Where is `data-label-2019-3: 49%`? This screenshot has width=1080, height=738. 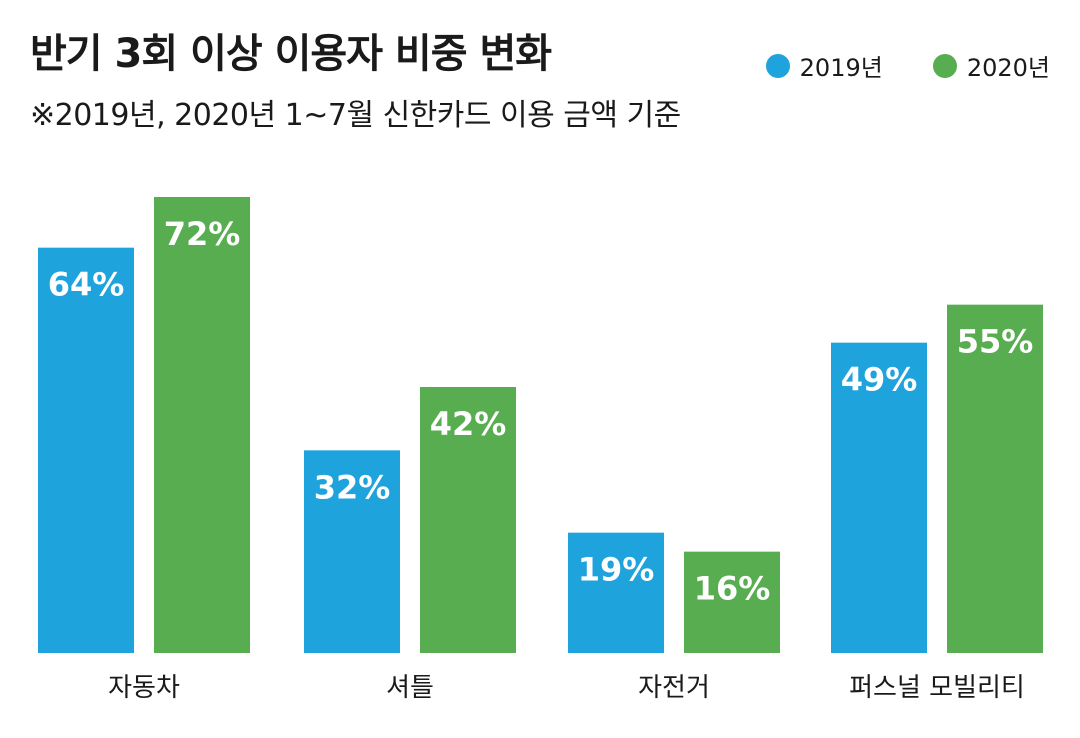 data-label-2019-3: 49% is located at coordinates (879, 380).